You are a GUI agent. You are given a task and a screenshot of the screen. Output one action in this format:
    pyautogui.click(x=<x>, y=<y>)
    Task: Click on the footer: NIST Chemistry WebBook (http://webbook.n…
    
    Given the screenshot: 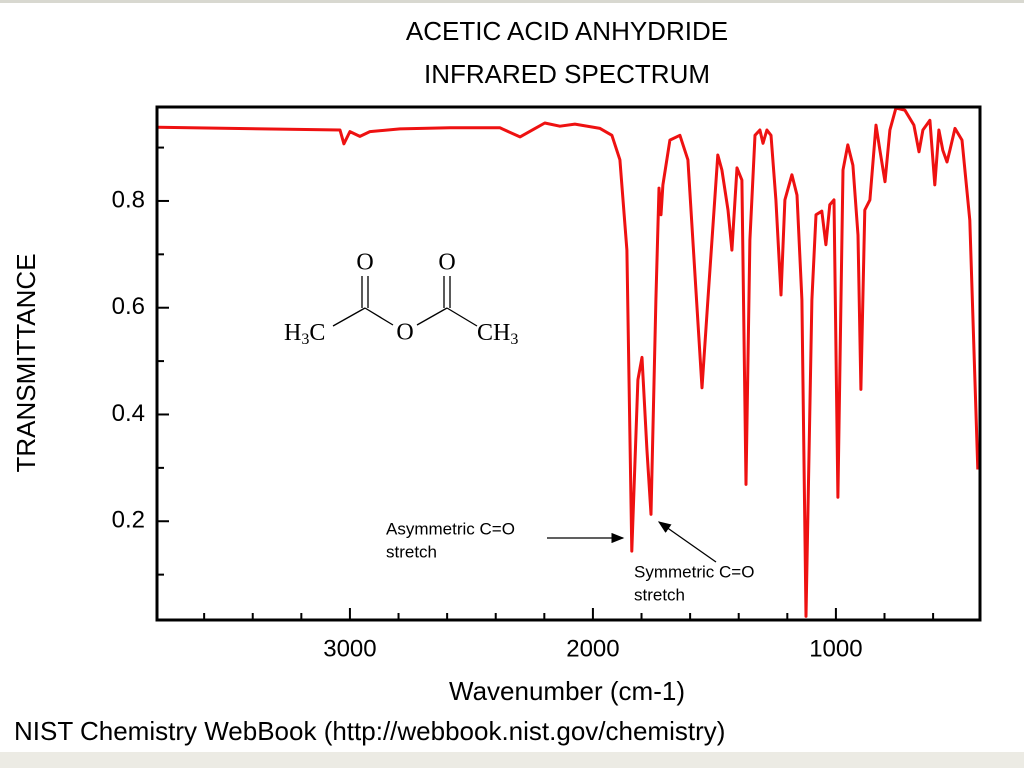 What is the action you would take?
    pyautogui.click(x=369, y=731)
    